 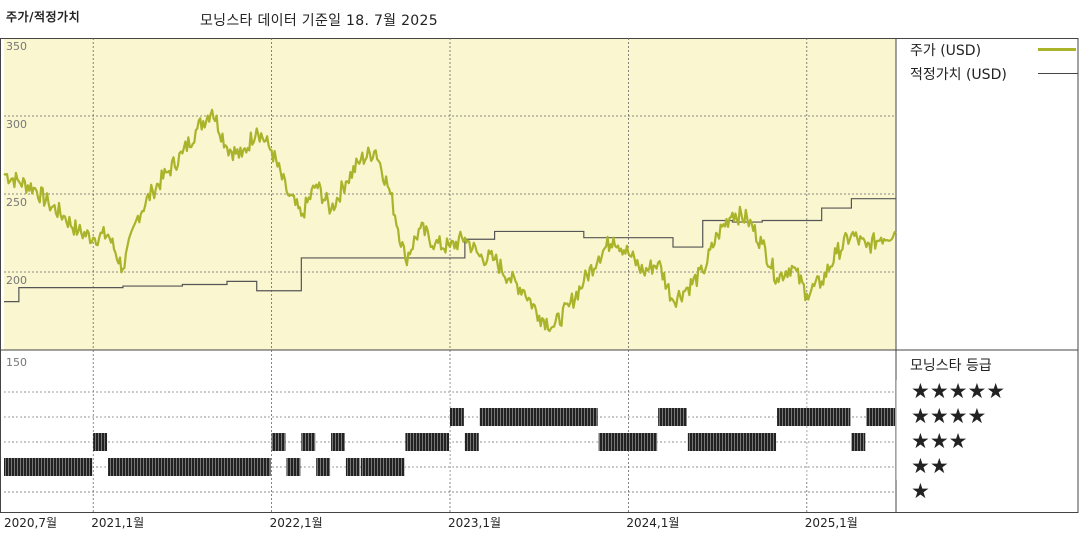 What do you see at coordinates (16, 280) in the screenshot?
I see `y-tick-label: 200` at bounding box center [16, 280].